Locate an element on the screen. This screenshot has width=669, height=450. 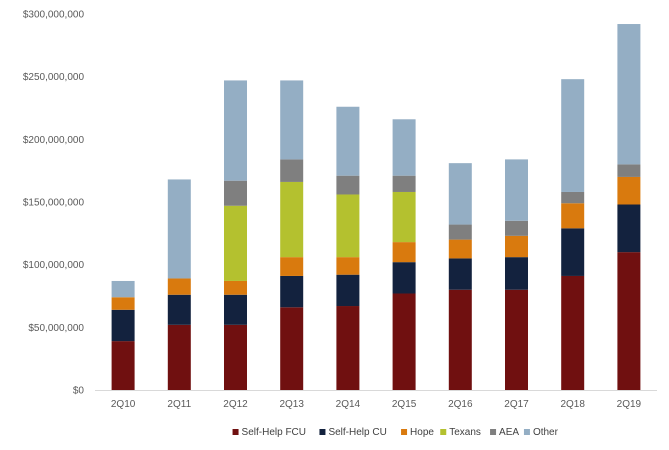
y-tick-label: $200,000,000 is located at coordinates (54, 140).